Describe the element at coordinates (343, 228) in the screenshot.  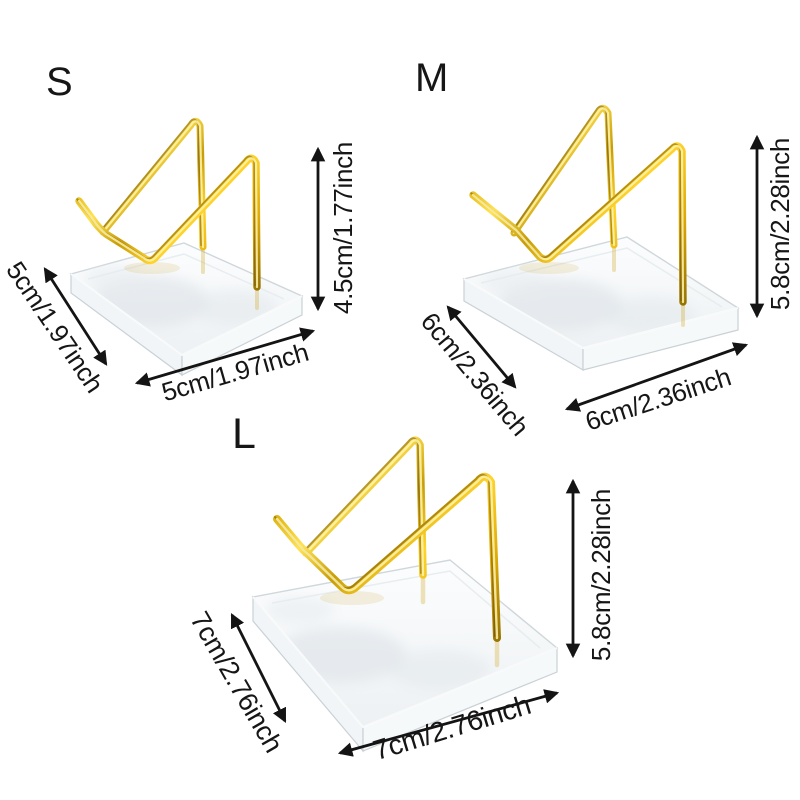
I see `height-dimension-s: 4.5cm/1.77inch` at that location.